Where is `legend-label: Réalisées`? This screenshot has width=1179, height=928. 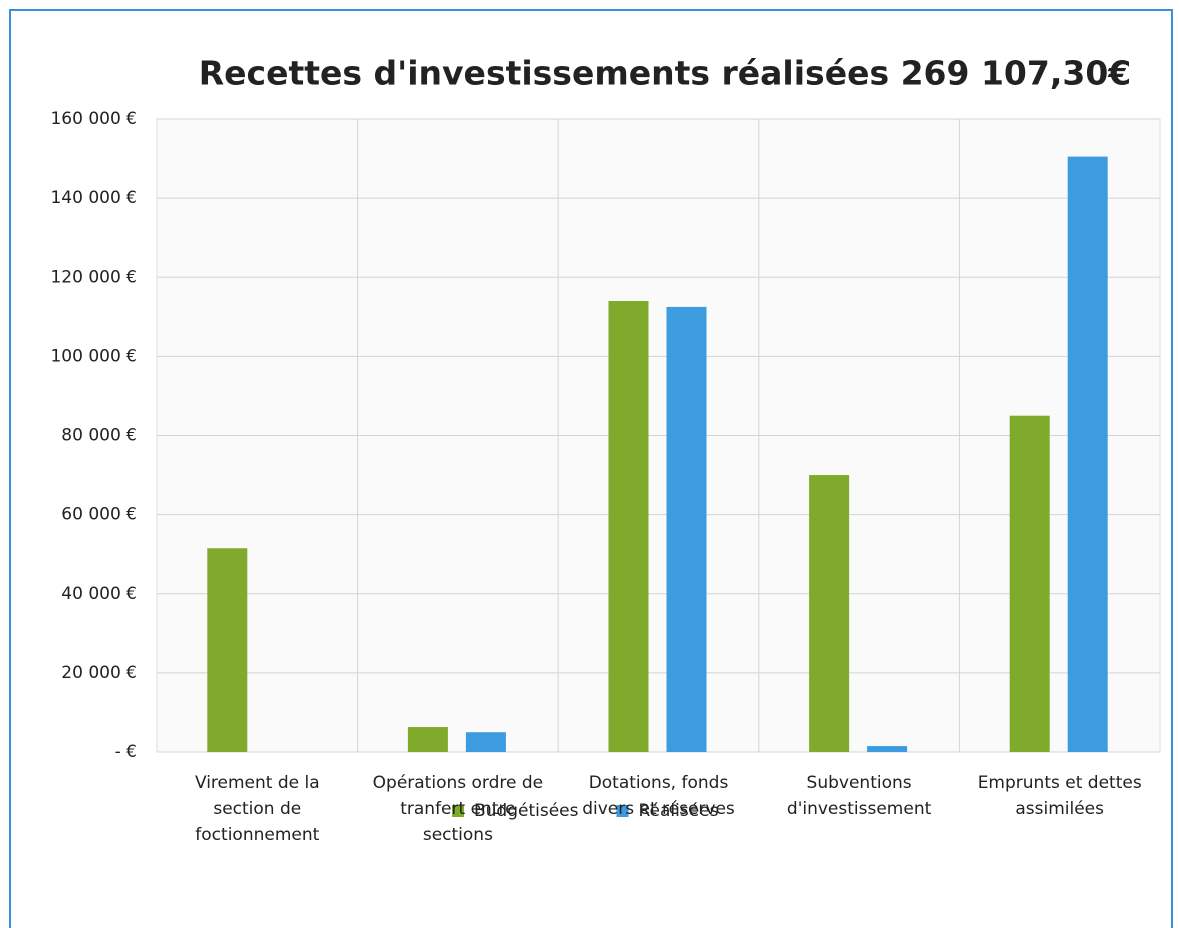
legend-label: Réalisées is located at coordinates (679, 811).